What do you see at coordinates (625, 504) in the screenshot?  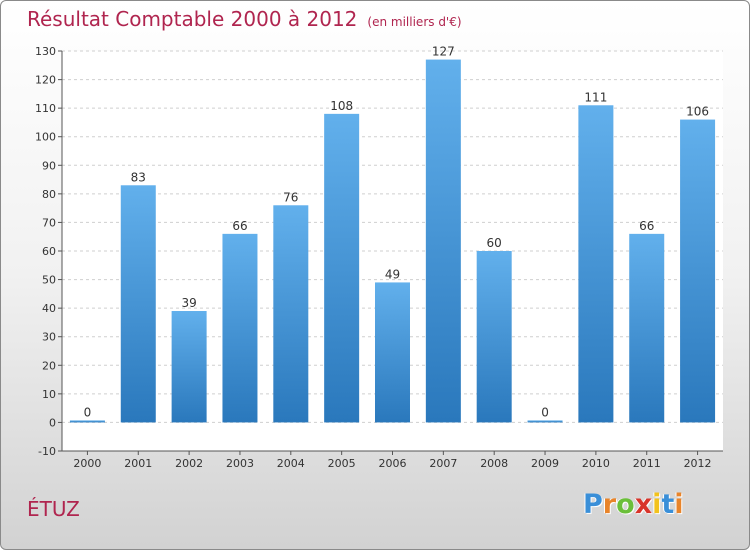 I see `logo-letter: o` at bounding box center [625, 504].